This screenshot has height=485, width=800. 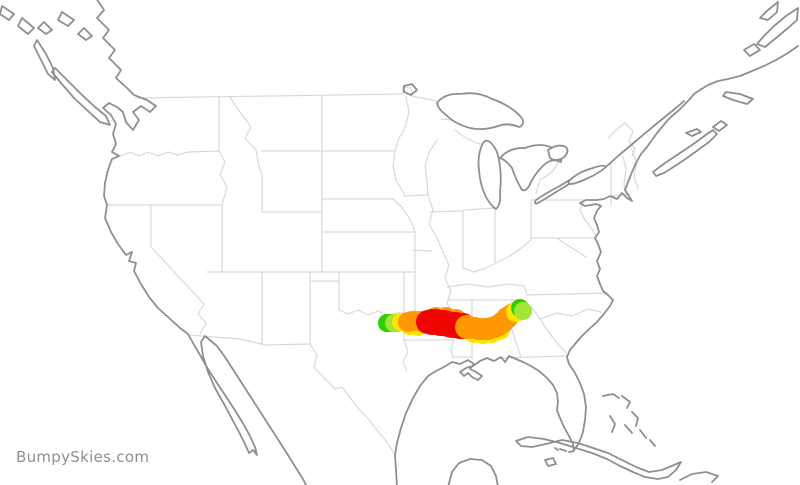 What do you see at coordinates (287, 94) in the screenshot?
I see `border-us-canada` at bounding box center [287, 94].